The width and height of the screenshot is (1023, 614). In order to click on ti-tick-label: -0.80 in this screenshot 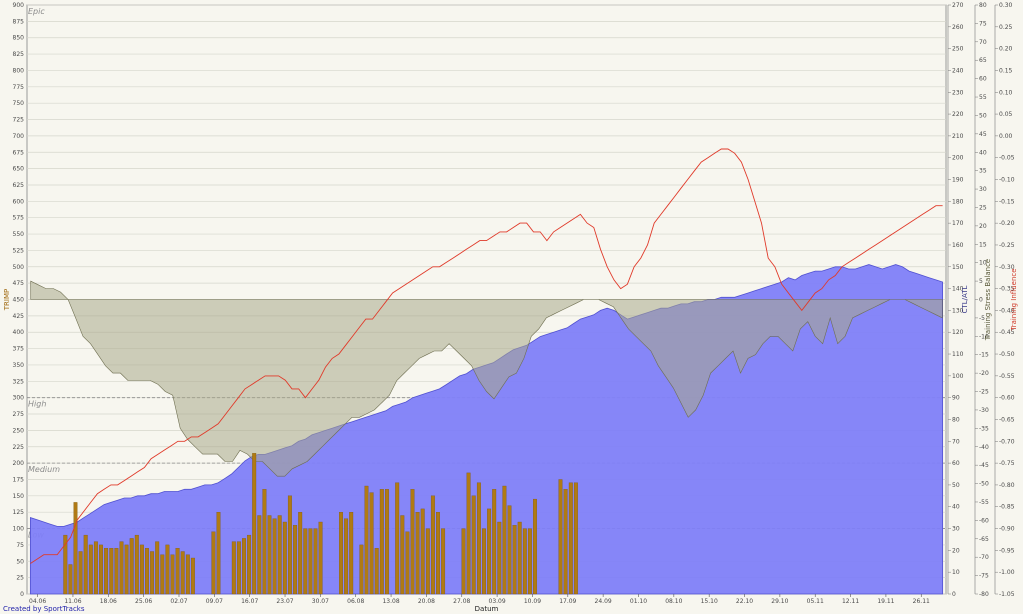, I will do `click(1007, 485)`.